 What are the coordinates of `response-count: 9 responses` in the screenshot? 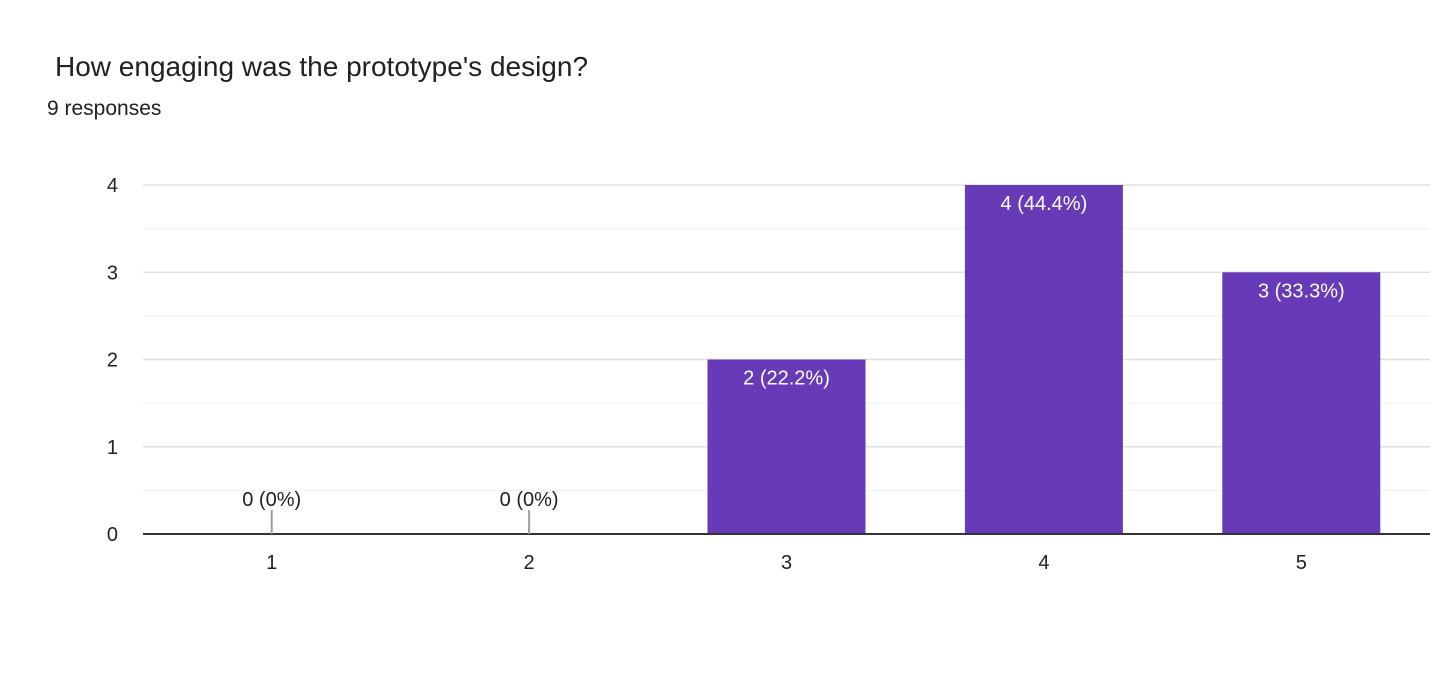 It's located at (104, 108).